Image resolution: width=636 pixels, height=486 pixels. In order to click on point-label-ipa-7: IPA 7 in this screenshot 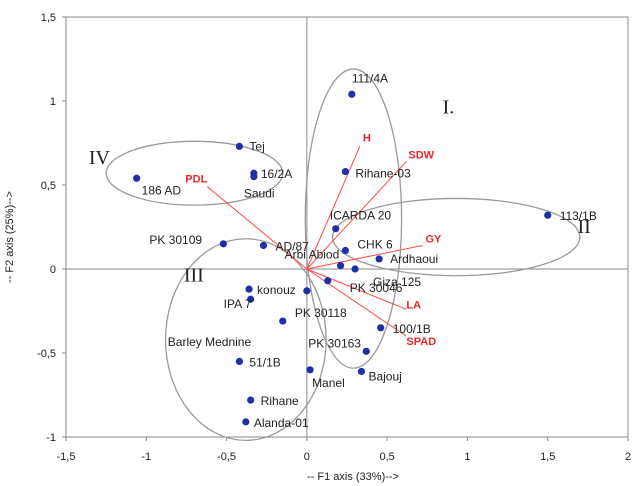, I will do `click(238, 304)`.